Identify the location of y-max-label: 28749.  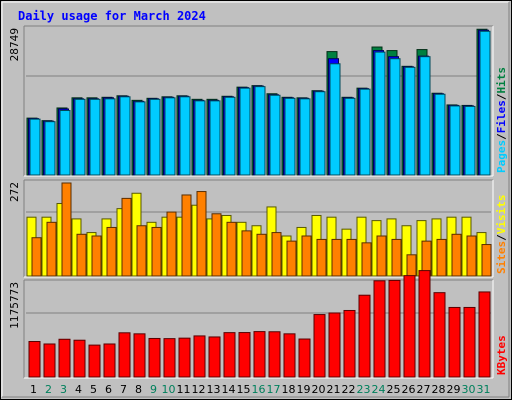
(15, 44).